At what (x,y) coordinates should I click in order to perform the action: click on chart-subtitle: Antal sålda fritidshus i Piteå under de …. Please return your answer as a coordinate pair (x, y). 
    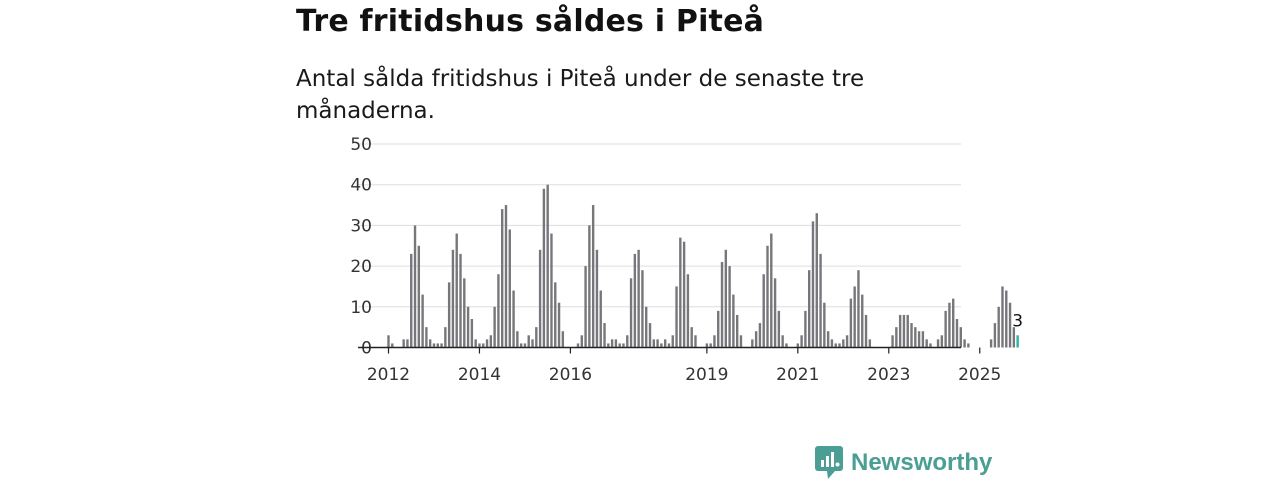
    Looking at the image, I should click on (580, 95).